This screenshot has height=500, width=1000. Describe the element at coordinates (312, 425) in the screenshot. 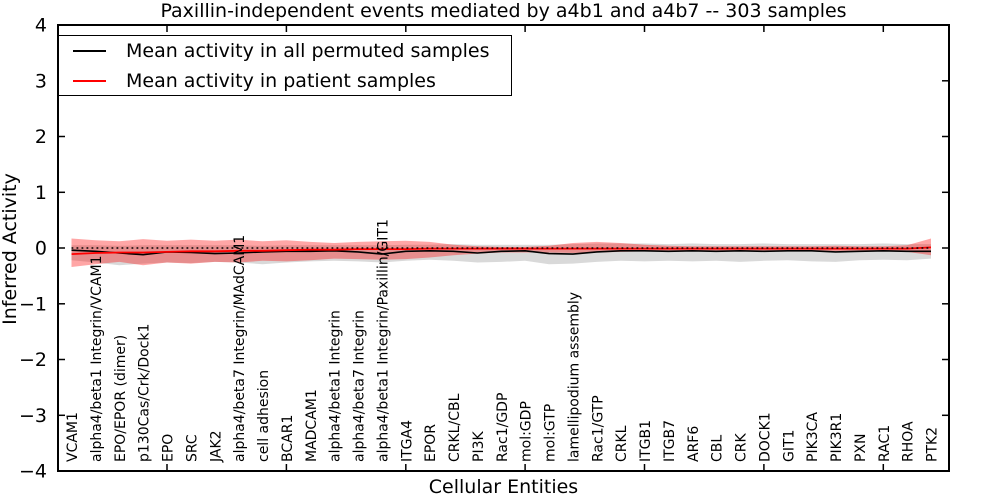

I see `x-category-label: MADCAM1` at that location.